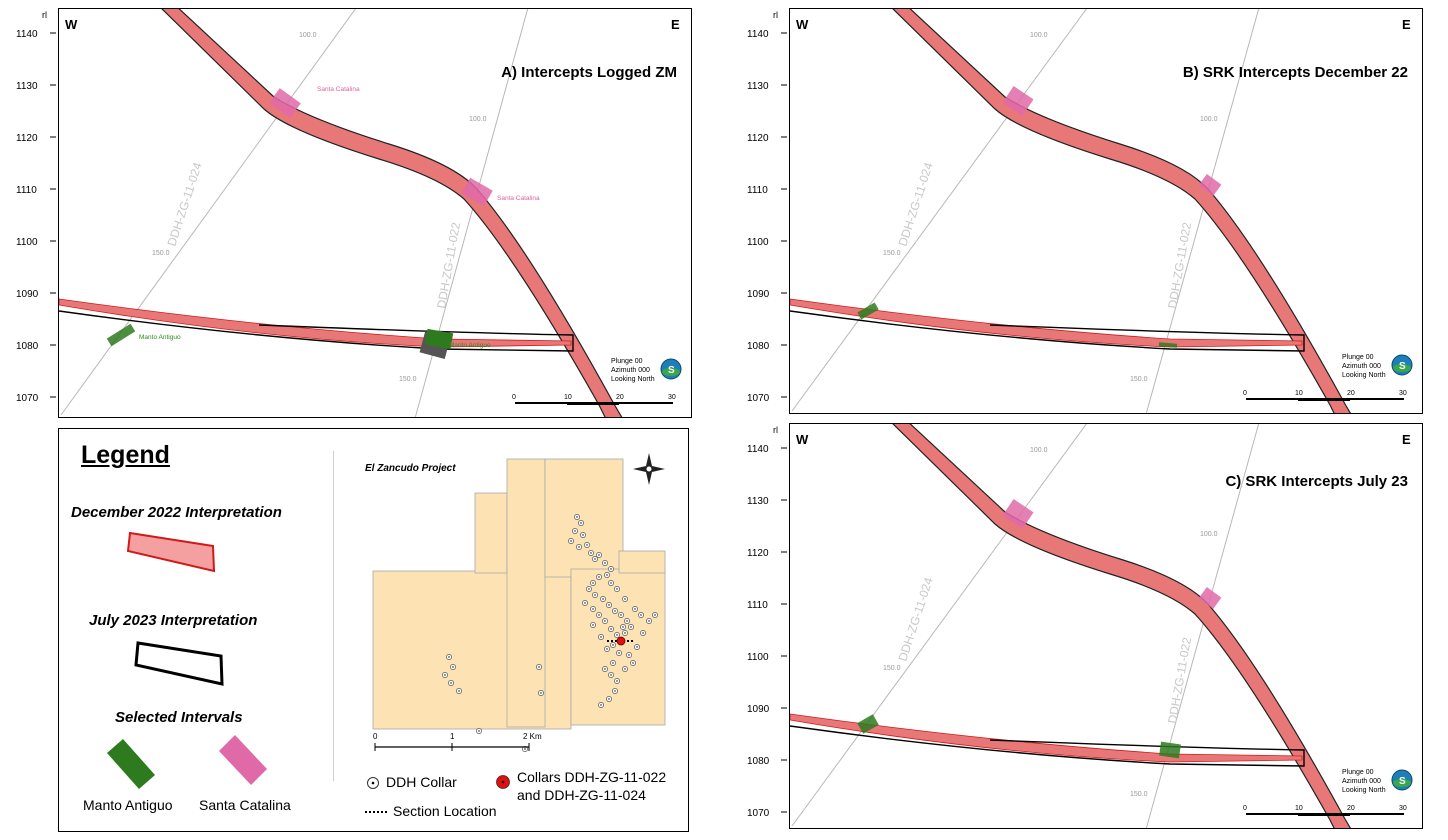 The width and height of the screenshot is (1448, 840). I want to click on ddh-collar-label: DDH Collar, so click(421, 782).